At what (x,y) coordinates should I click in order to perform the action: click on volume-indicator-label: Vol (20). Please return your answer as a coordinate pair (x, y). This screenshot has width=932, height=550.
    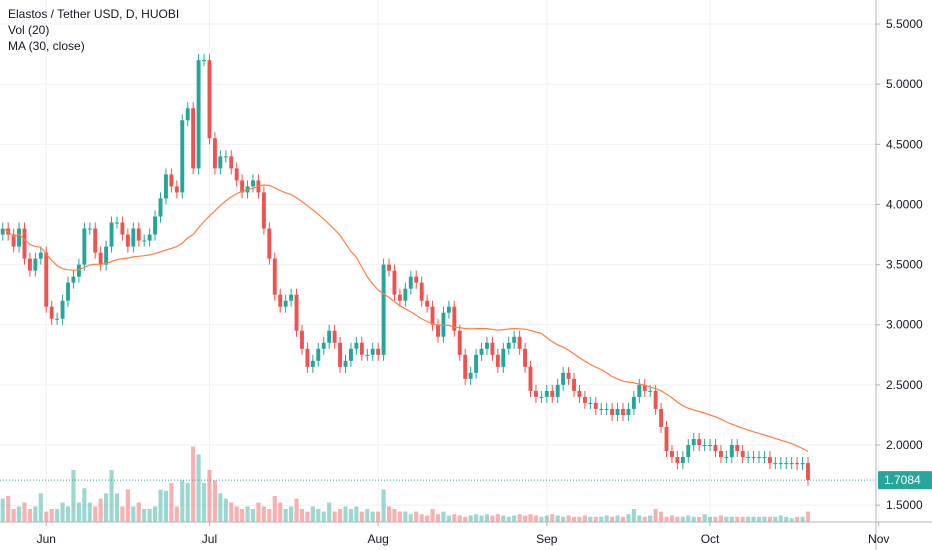
    Looking at the image, I should click on (29, 30).